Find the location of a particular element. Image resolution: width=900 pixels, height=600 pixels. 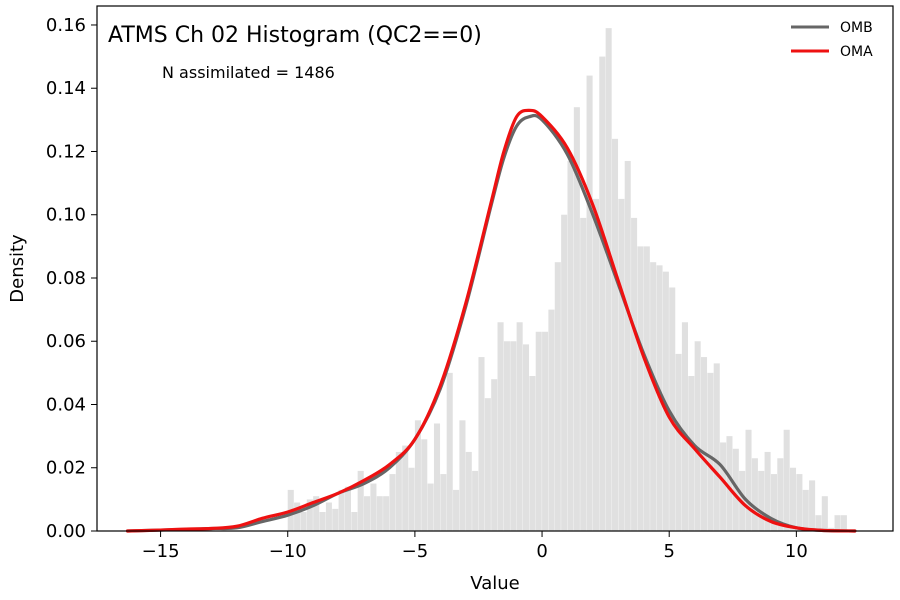

x-axis-label: Value is located at coordinates (494, 583).